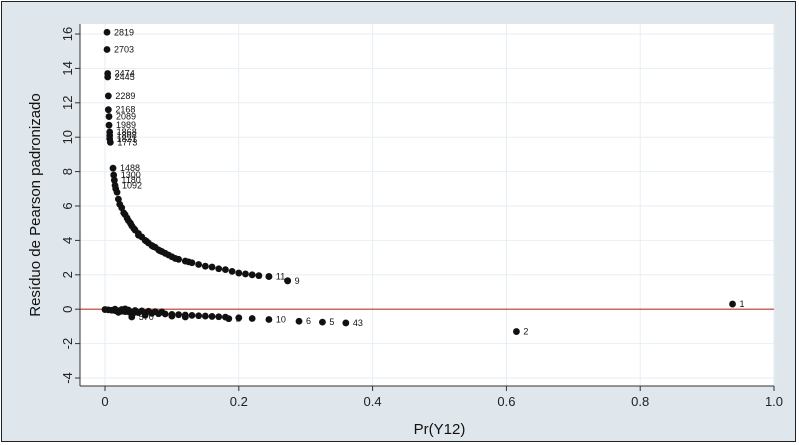 The height and width of the screenshot is (445, 799). I want to click on point-label: 6, so click(308, 321).